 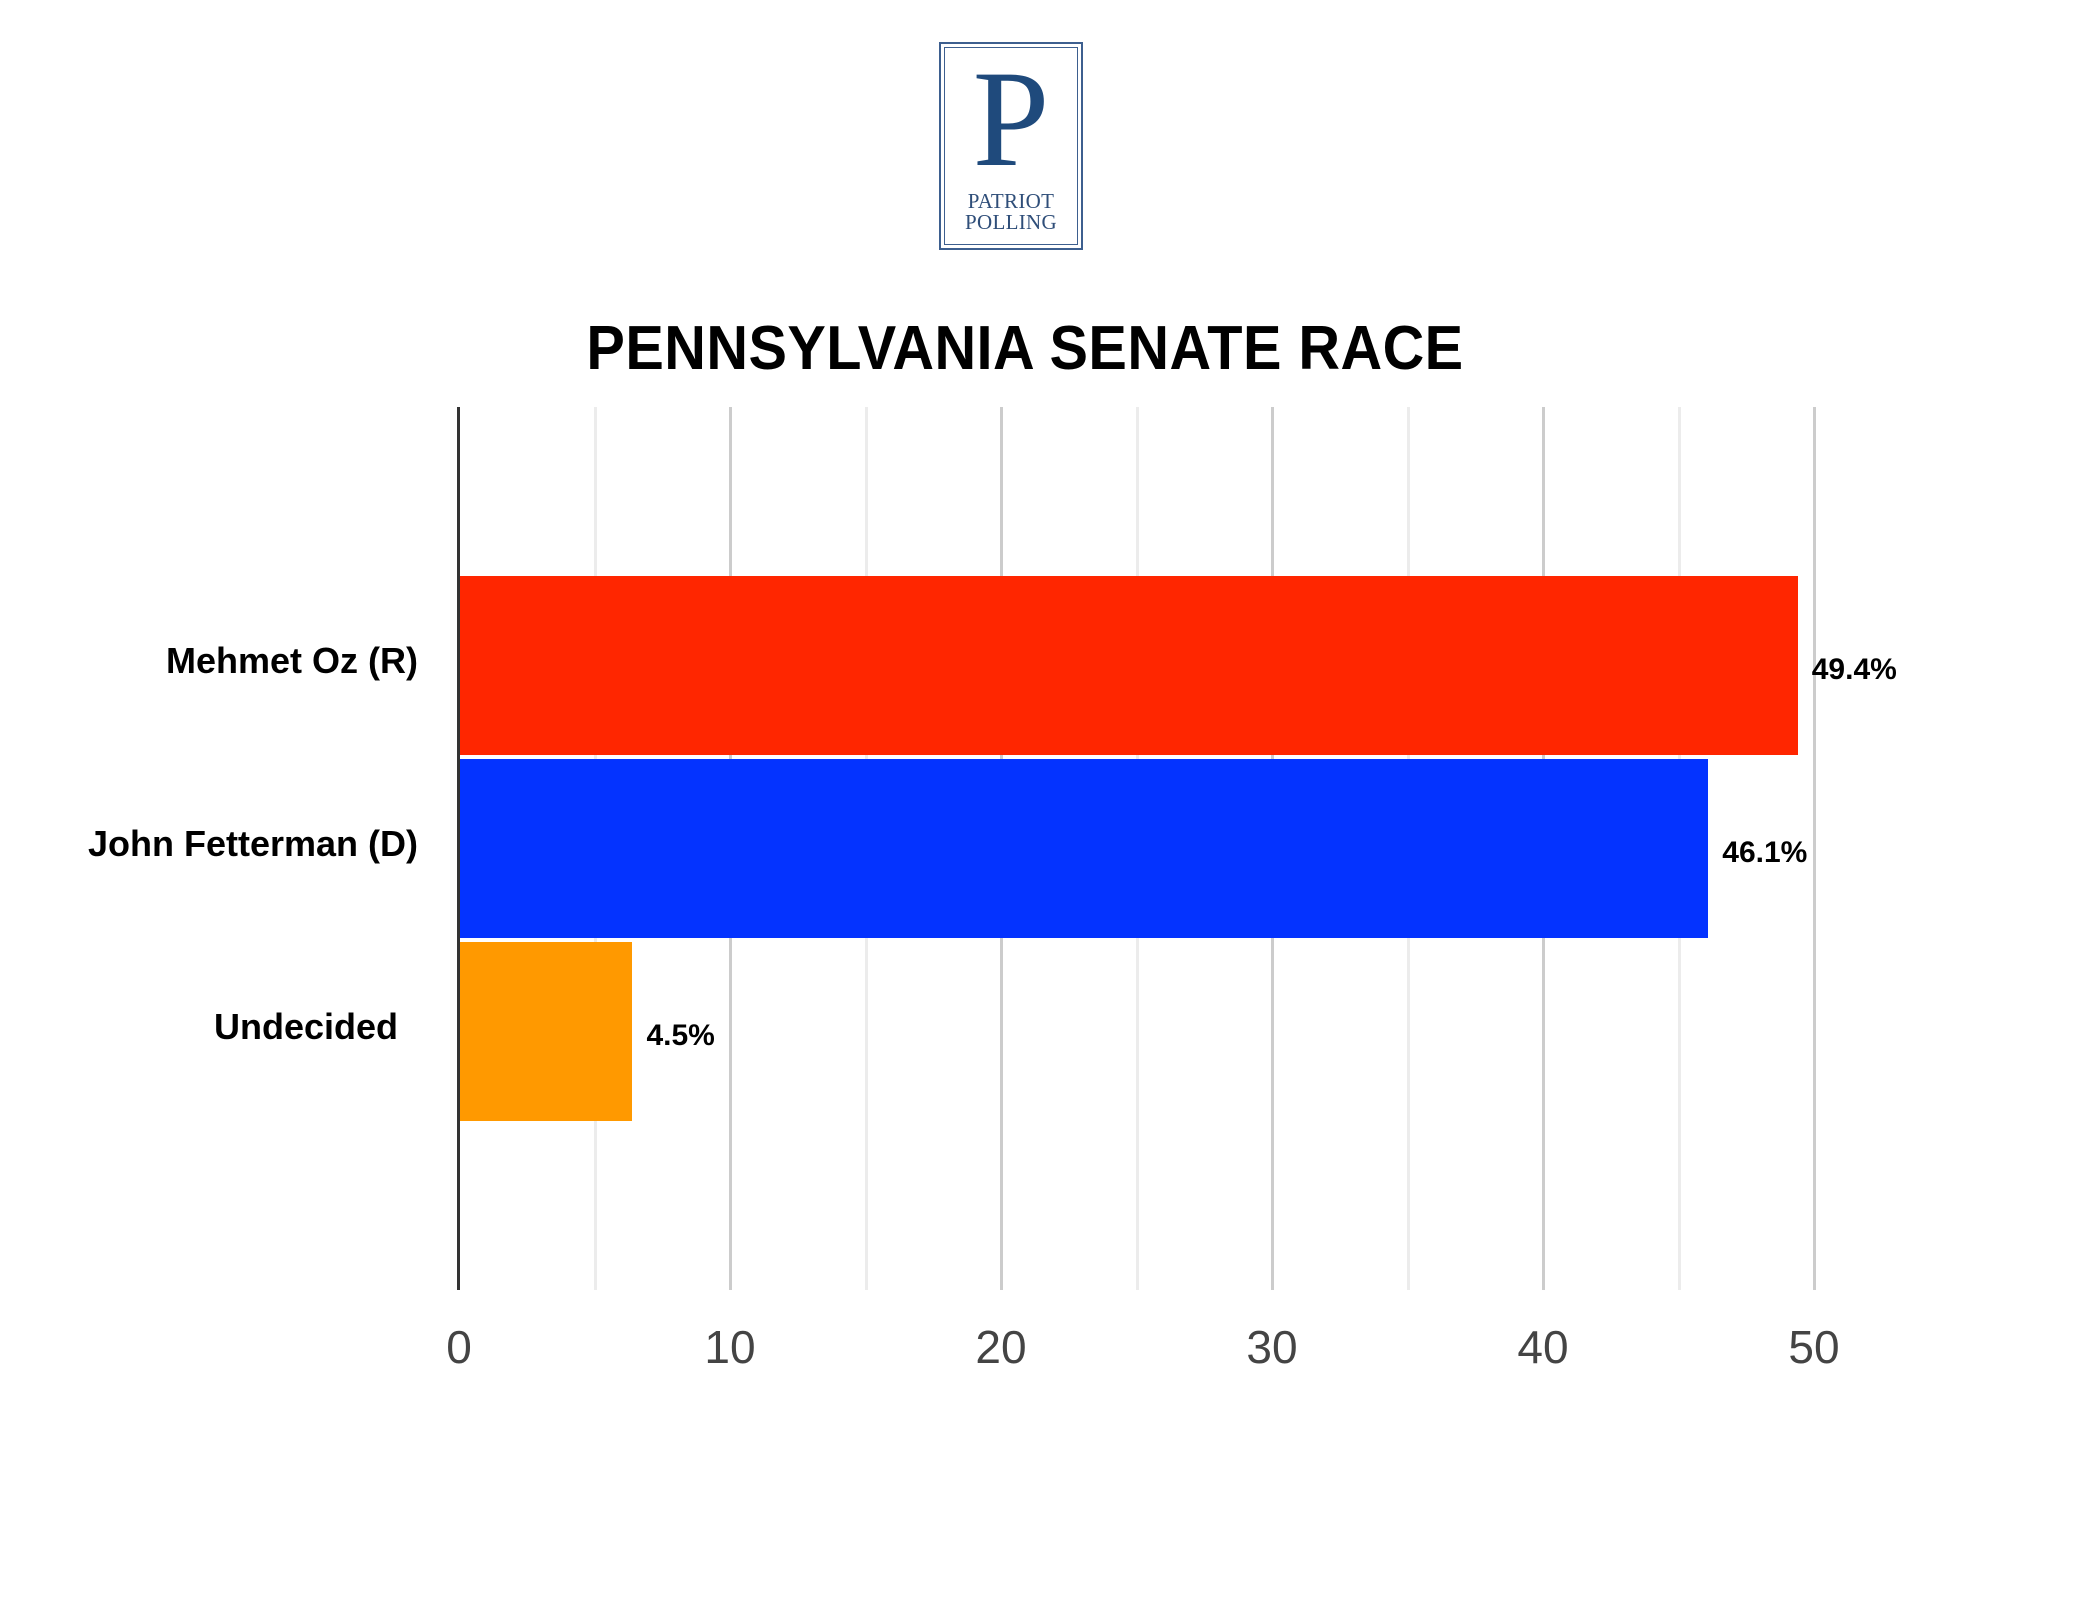 What do you see at coordinates (546, 1031) in the screenshot?
I see `bar-undecided` at bounding box center [546, 1031].